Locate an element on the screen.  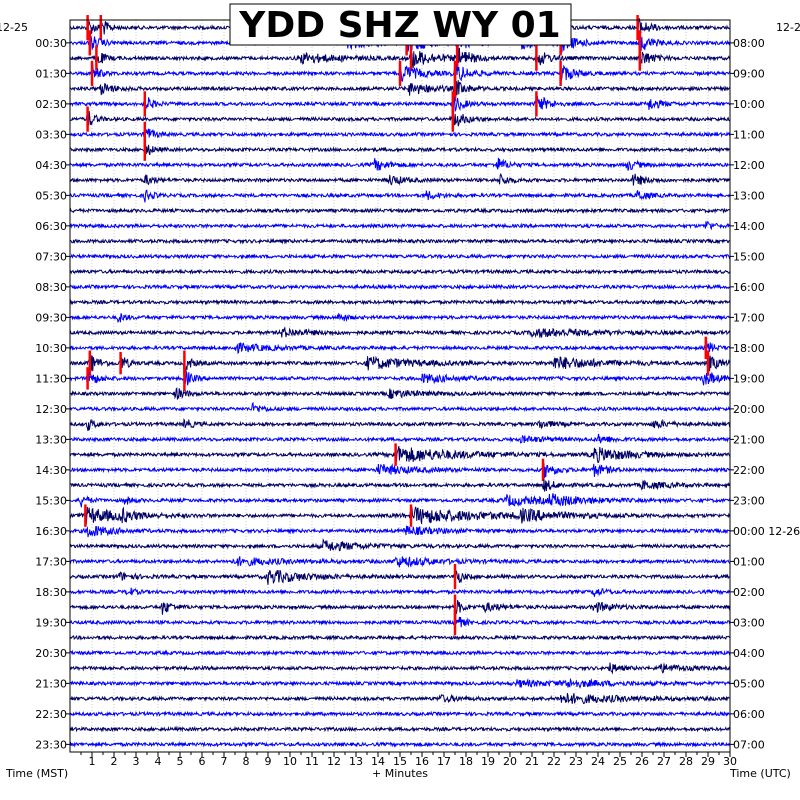
x-tick-label-12: 12 is located at coordinates (334, 761).